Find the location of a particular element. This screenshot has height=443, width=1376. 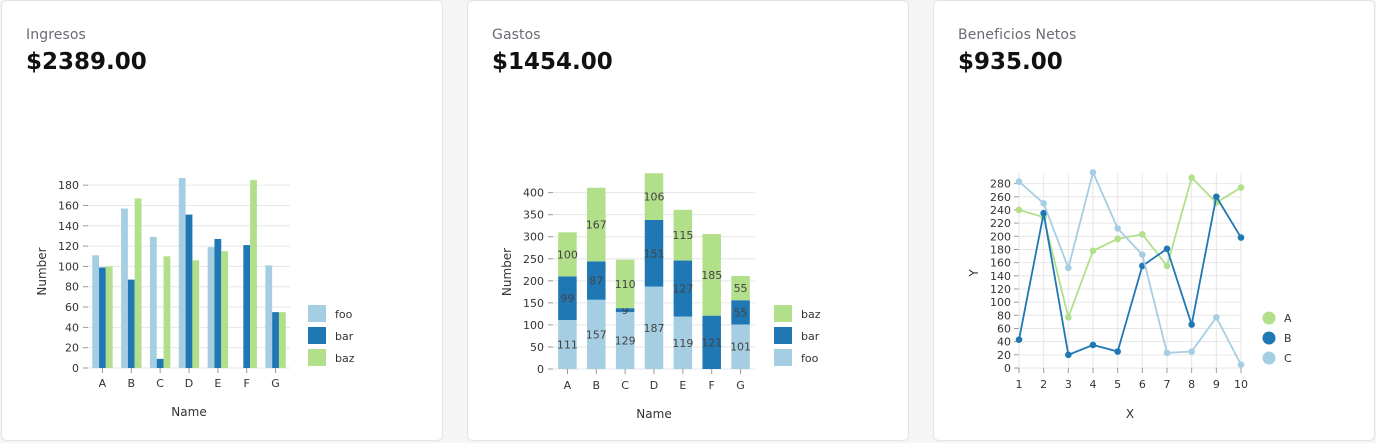

data-label: 106 is located at coordinates (654, 197).